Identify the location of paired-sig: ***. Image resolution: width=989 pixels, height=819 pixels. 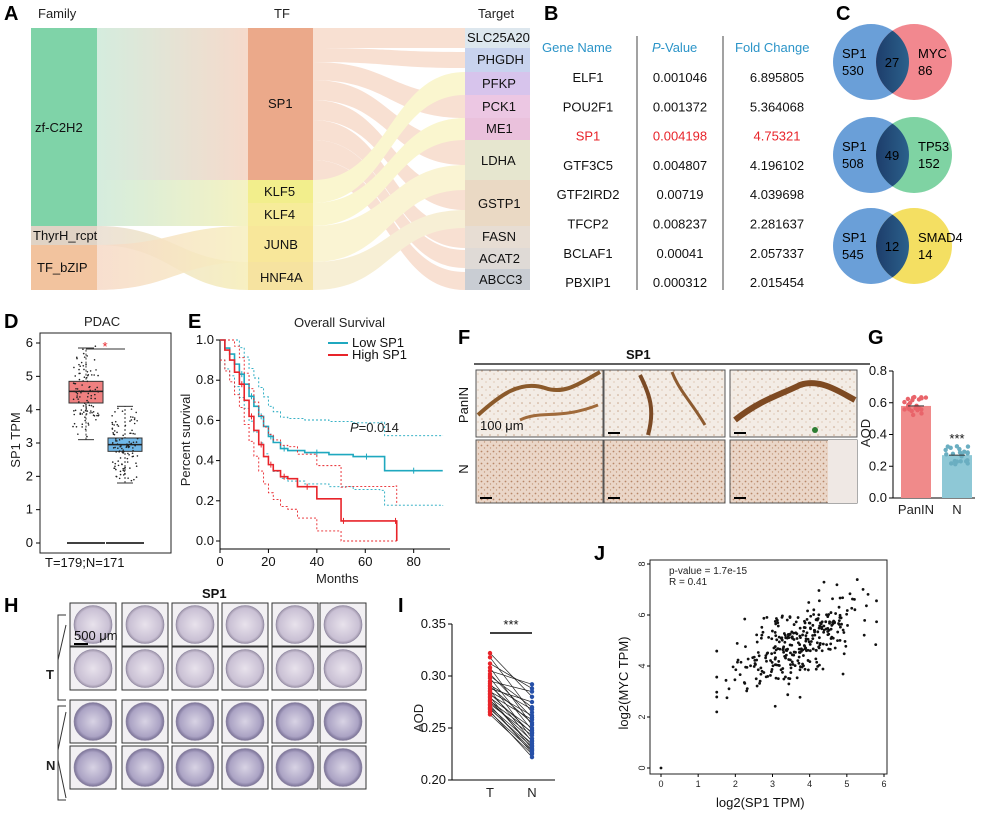
(510, 624).